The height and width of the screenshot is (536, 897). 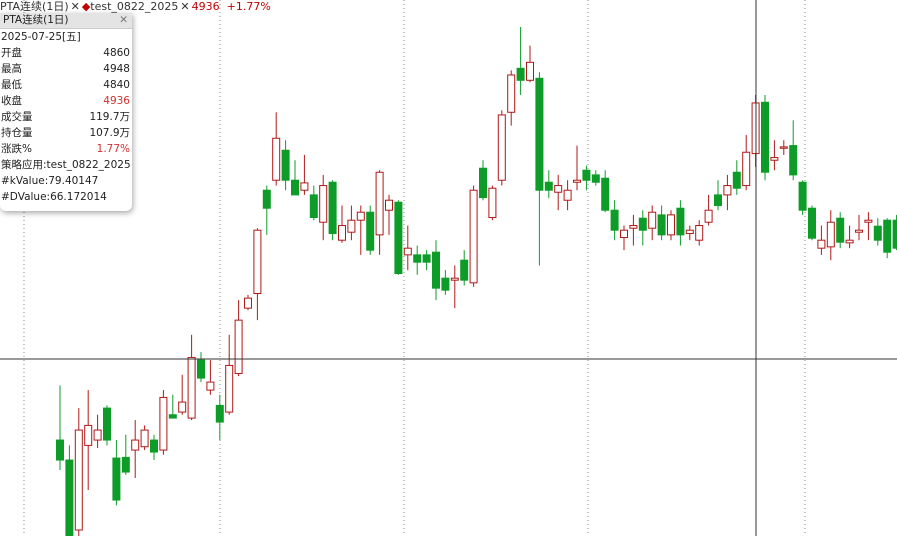 I want to click on change: +1.77%, so click(x=248, y=6).